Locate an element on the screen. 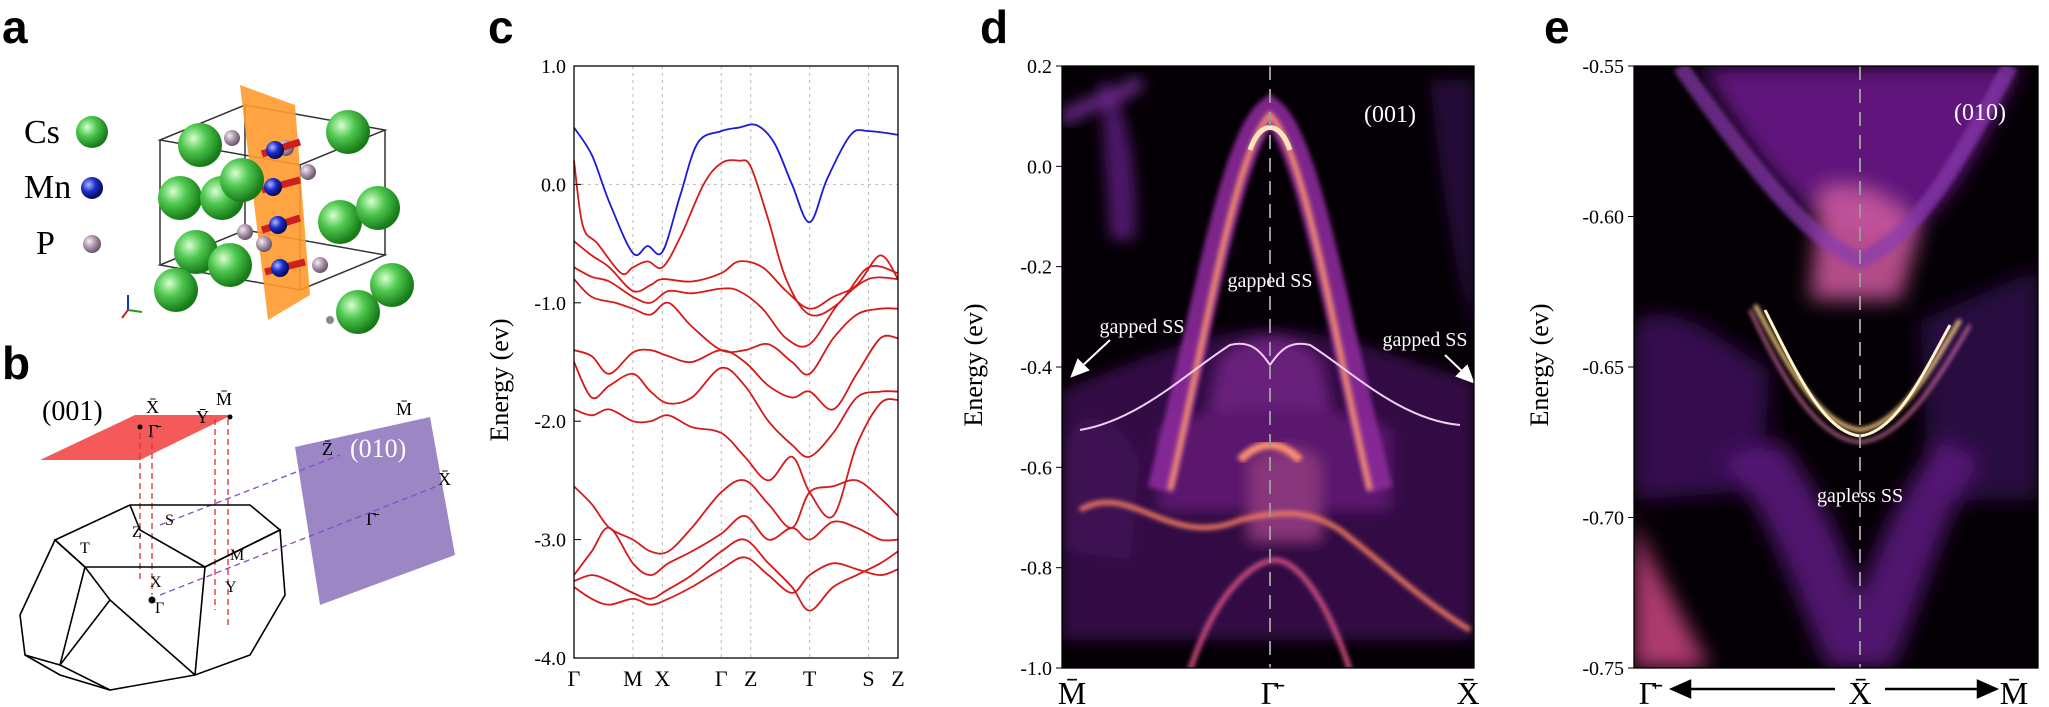  band-ytick-label: -3.0 is located at coordinates (550, 541).